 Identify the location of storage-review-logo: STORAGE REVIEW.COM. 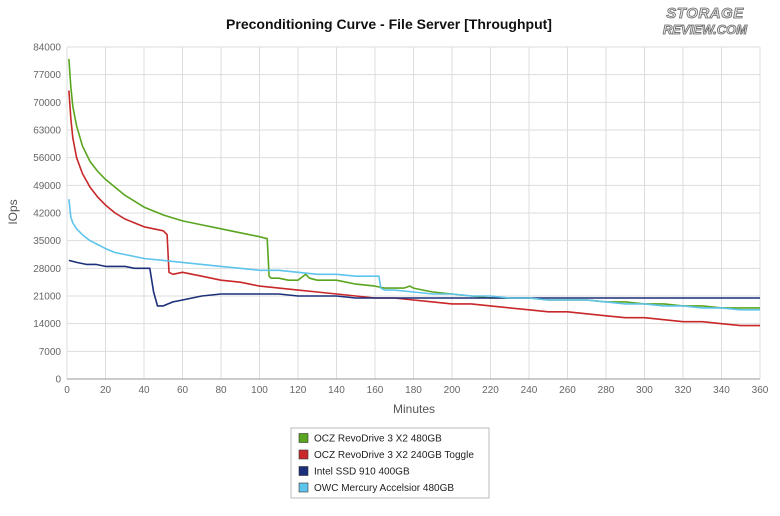
(705, 21).